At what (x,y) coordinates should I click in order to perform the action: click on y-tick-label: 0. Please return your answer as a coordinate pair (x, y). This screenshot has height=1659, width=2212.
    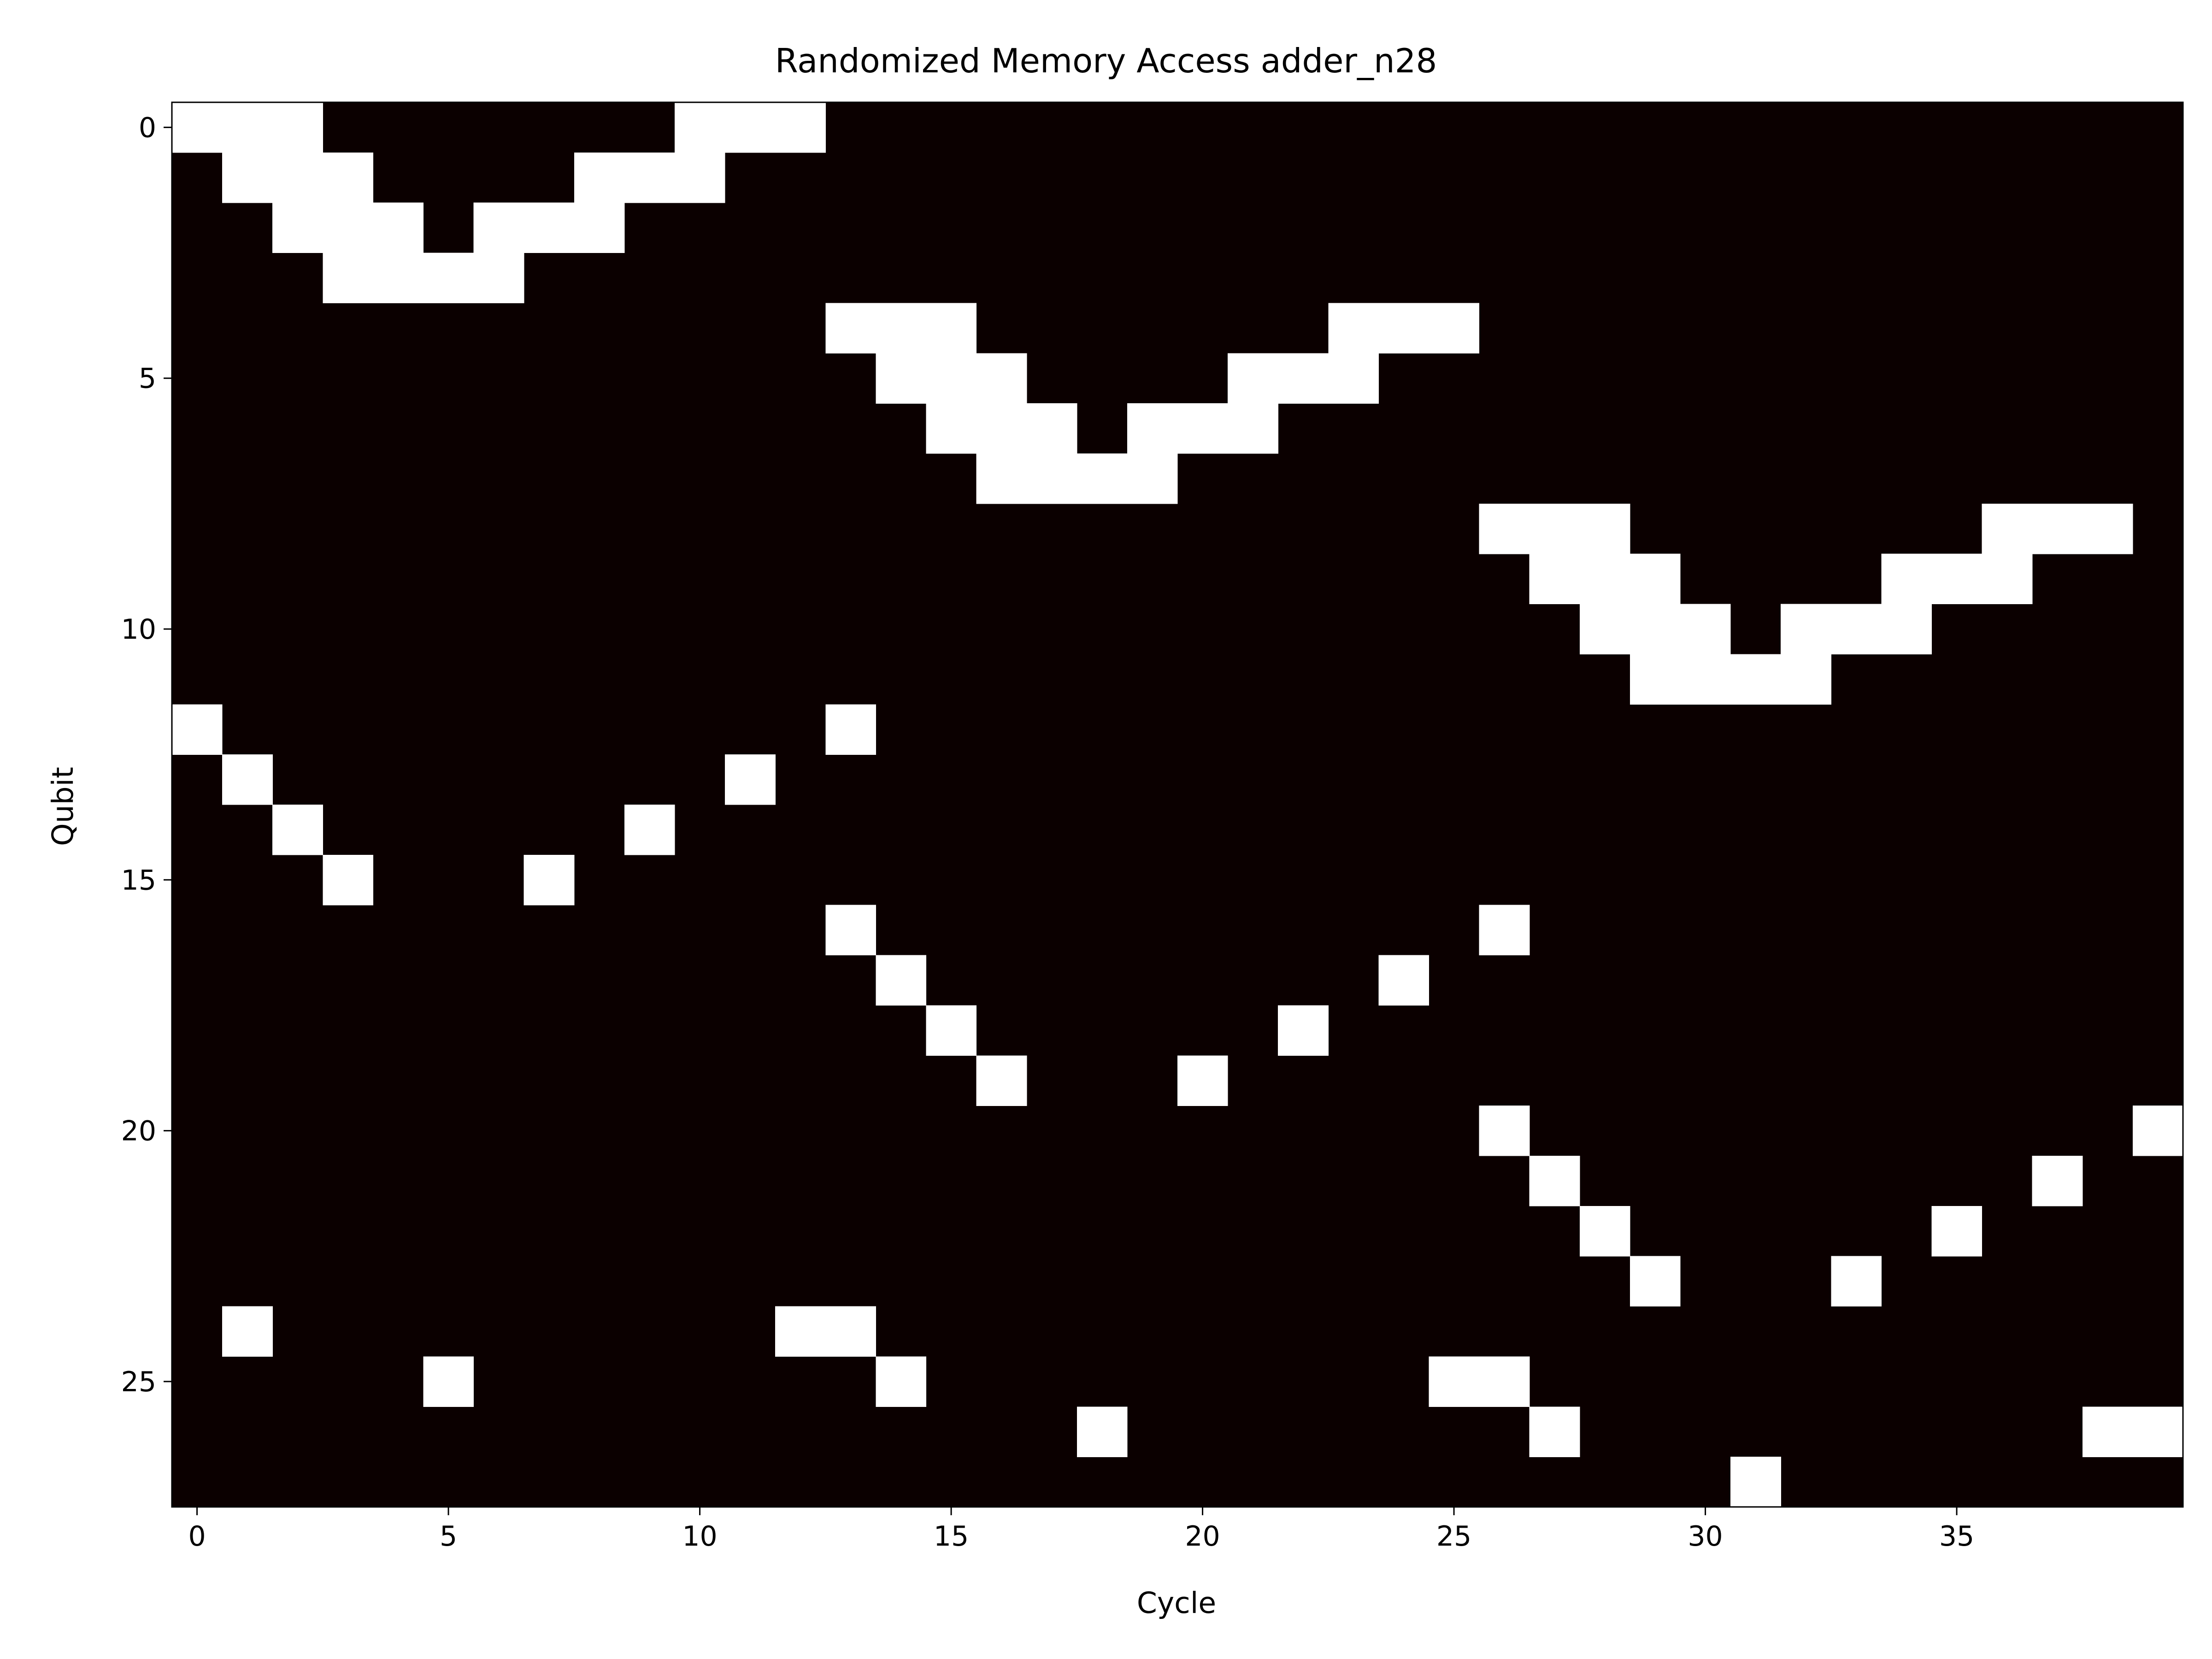
    Looking at the image, I should click on (147, 128).